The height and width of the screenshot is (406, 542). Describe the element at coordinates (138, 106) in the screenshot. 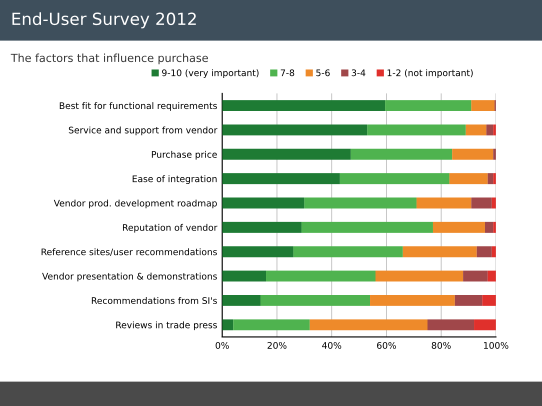

I see `y-tick-label: Best fit for functional requirements` at that location.